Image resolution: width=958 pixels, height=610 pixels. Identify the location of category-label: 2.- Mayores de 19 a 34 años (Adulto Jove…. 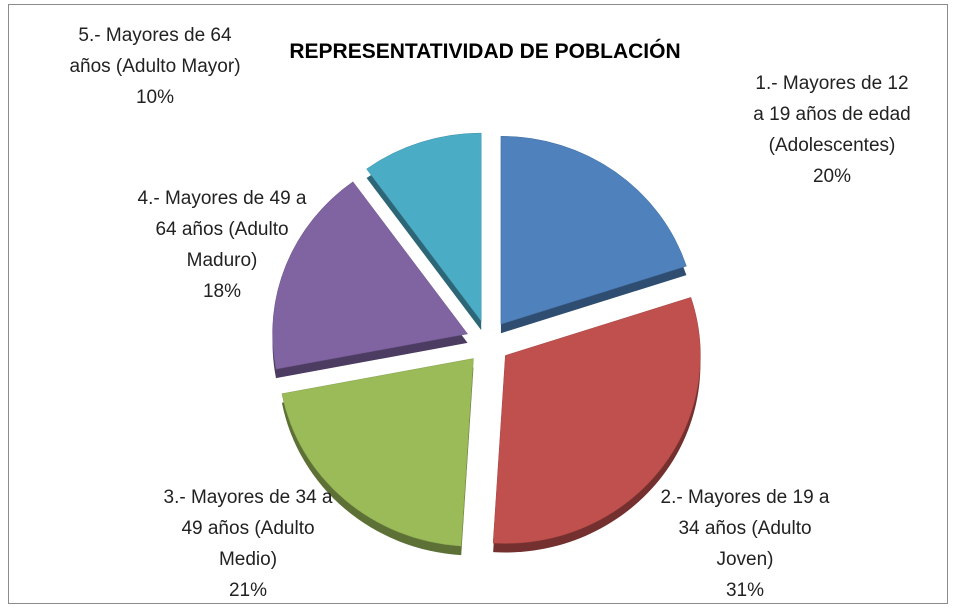
(745, 528).